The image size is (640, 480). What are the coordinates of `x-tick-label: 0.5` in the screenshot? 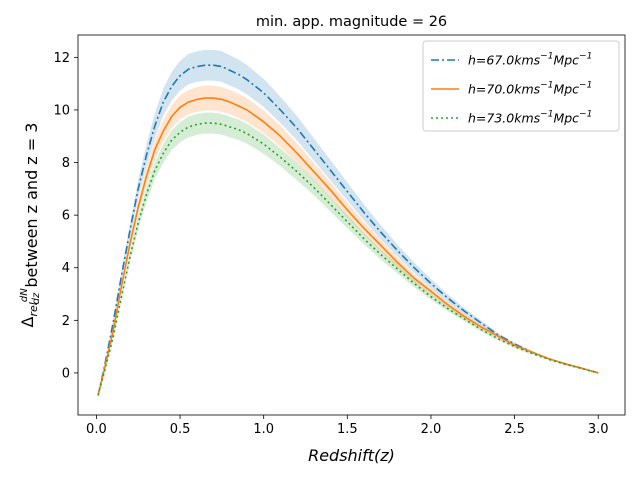 It's located at (180, 429).